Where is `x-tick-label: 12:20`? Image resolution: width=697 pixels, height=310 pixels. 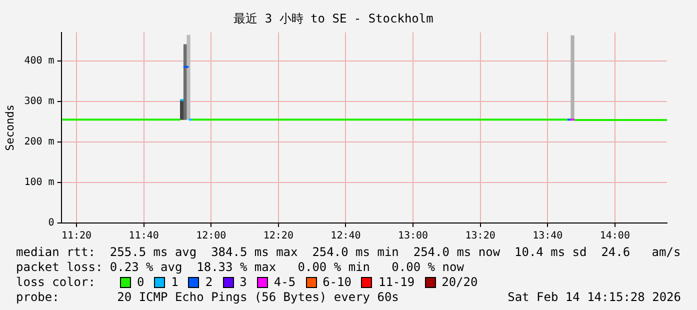
x-tick-label: 12:20 is located at coordinates (278, 236).